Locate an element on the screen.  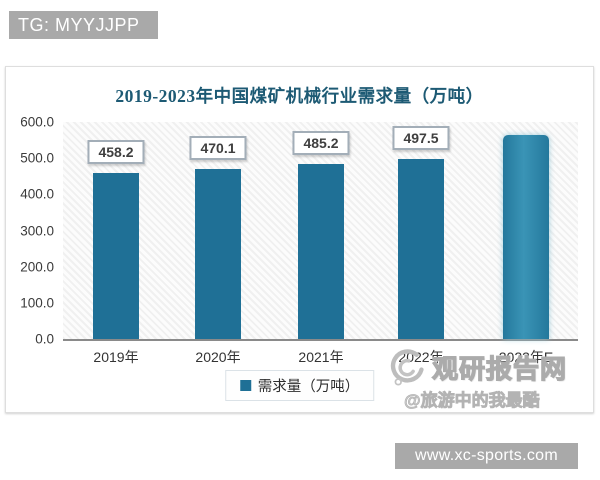
x-label-2020年: 2020年 is located at coordinates (218, 357).